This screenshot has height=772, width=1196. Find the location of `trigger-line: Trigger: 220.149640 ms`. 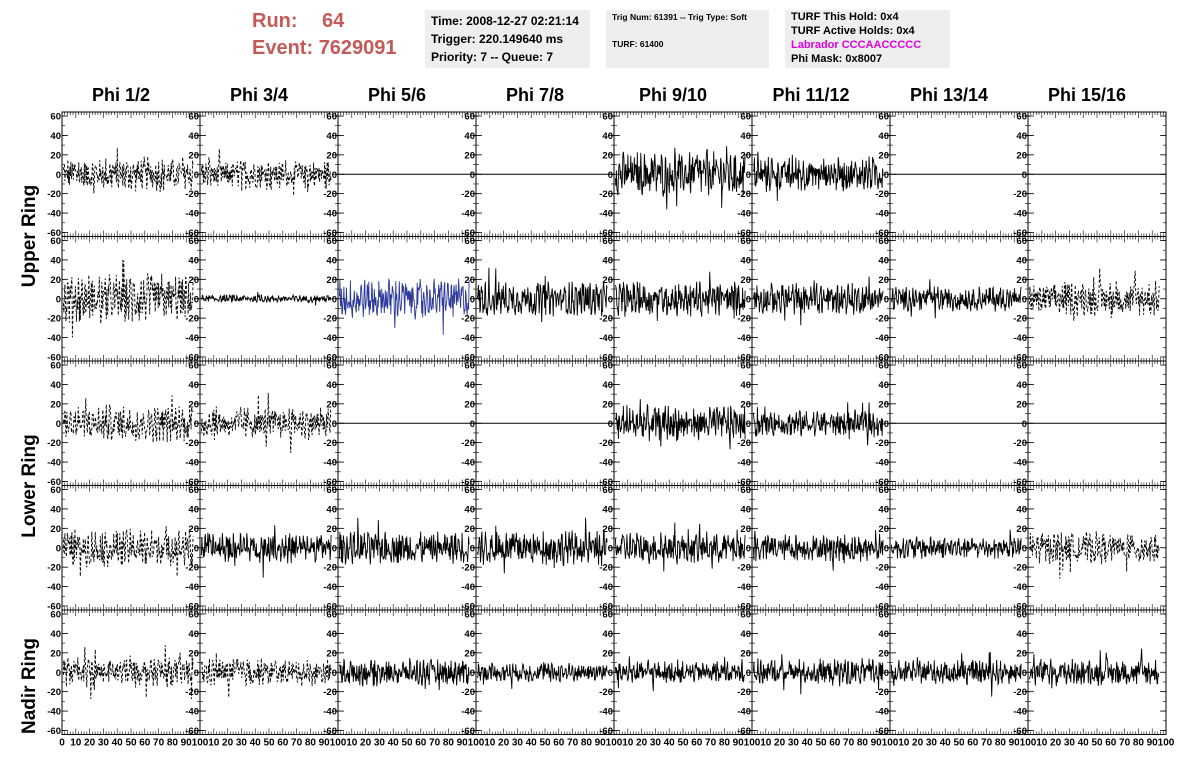

trigger-line: Trigger: 220.149640 ms is located at coordinates (497, 39).